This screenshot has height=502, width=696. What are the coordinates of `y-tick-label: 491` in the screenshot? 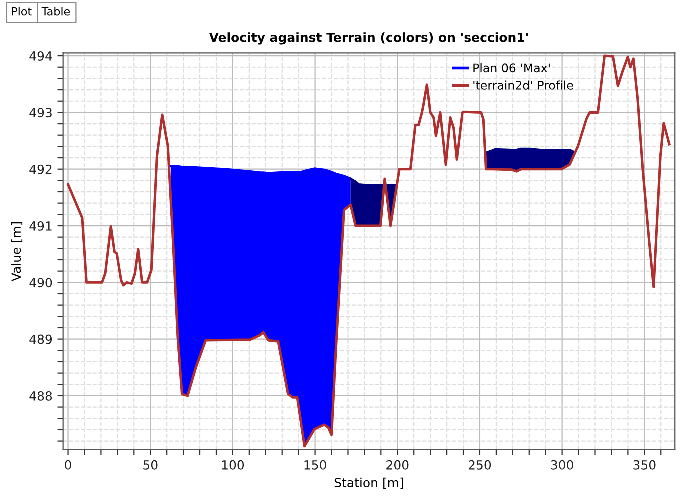 It's located at (41, 226).